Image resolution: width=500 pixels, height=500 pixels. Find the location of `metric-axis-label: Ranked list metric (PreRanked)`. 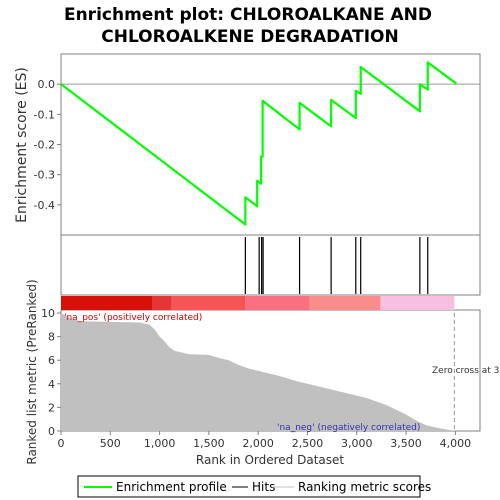

metric-axis-label: Ranked list metric (PreRanked) is located at coordinates (32, 371).